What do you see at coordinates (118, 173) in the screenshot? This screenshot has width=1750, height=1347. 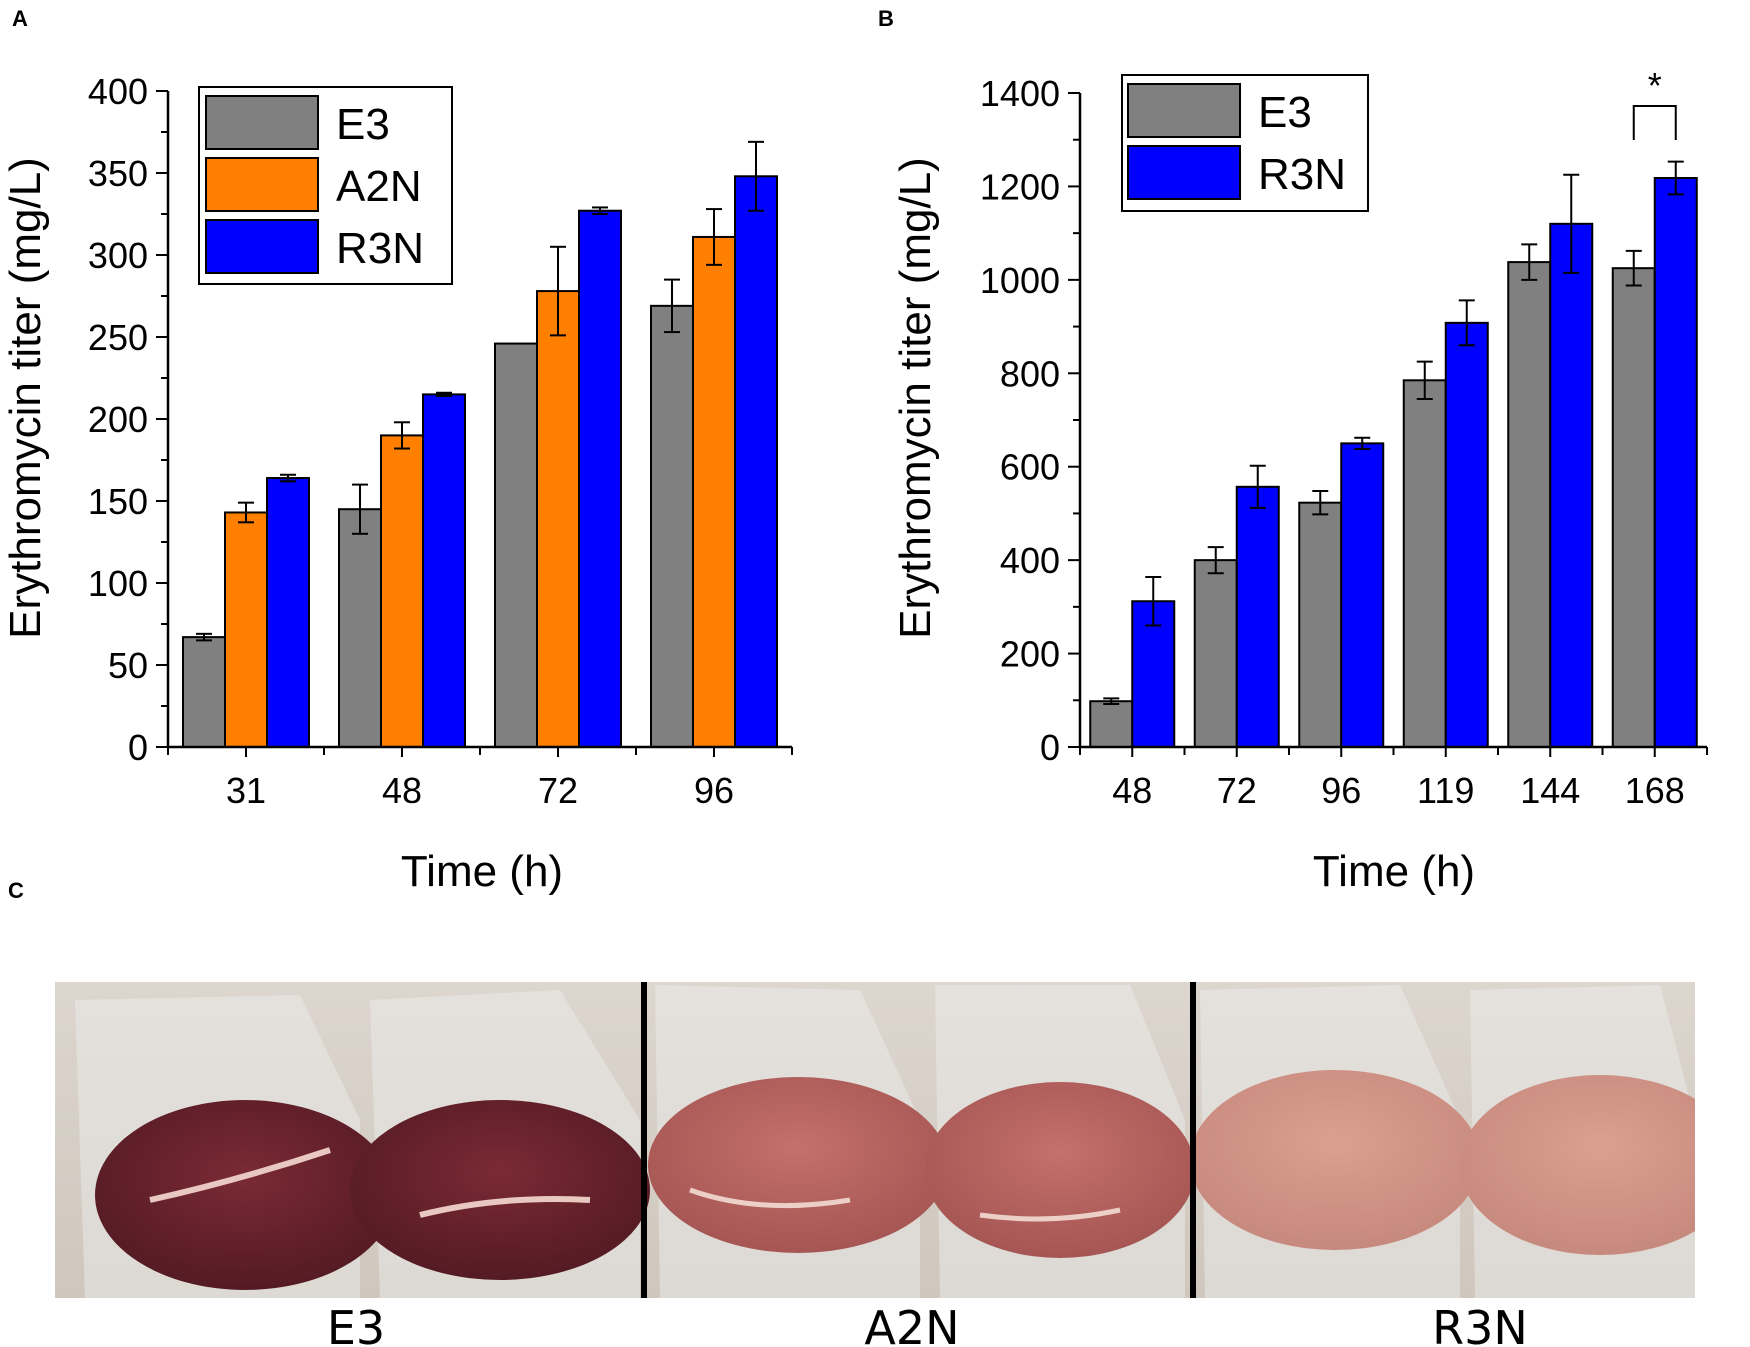 I see `y-tick-label-350: 350` at bounding box center [118, 173].